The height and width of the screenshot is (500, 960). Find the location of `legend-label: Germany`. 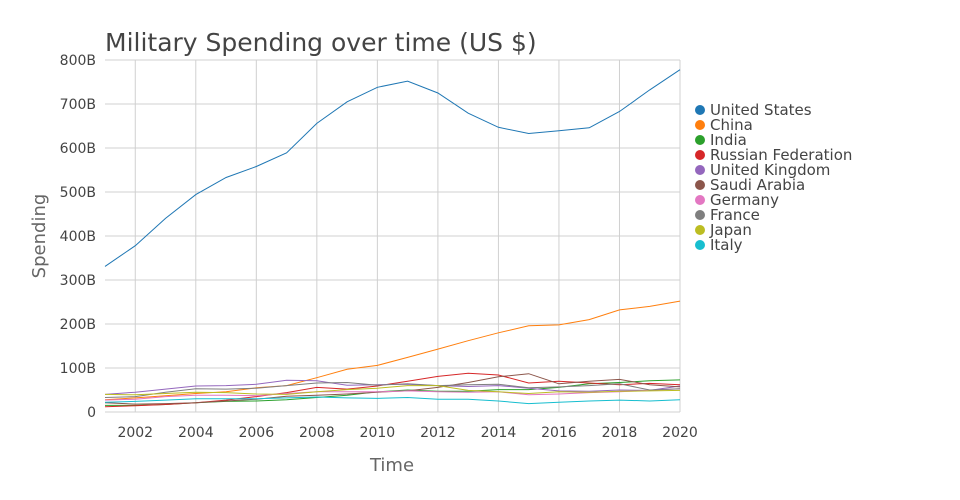

legend-label: Germany is located at coordinates (744, 200).